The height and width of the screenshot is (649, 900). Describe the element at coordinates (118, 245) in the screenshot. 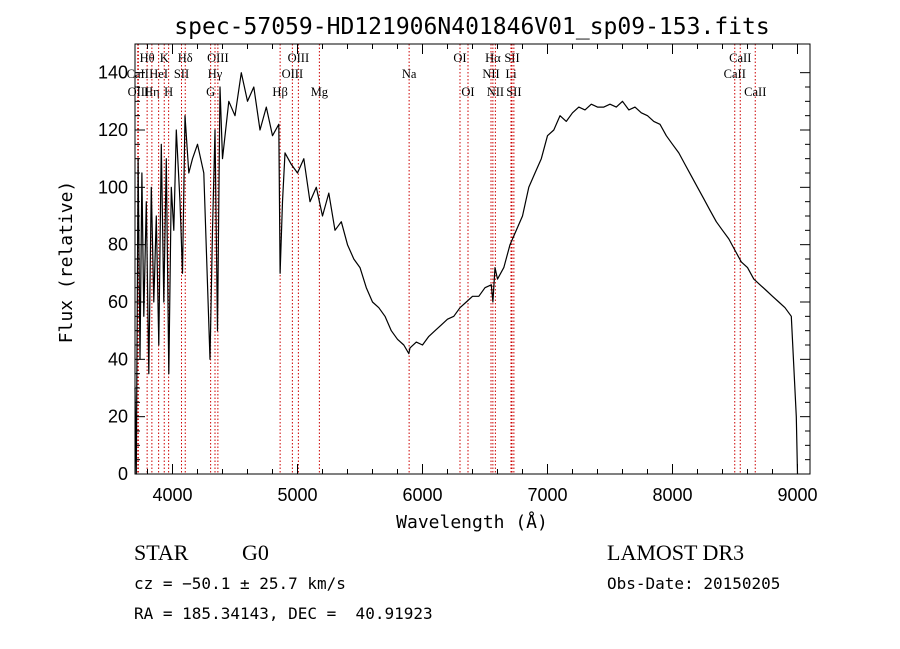

I see `y-tick-label: 80` at that location.